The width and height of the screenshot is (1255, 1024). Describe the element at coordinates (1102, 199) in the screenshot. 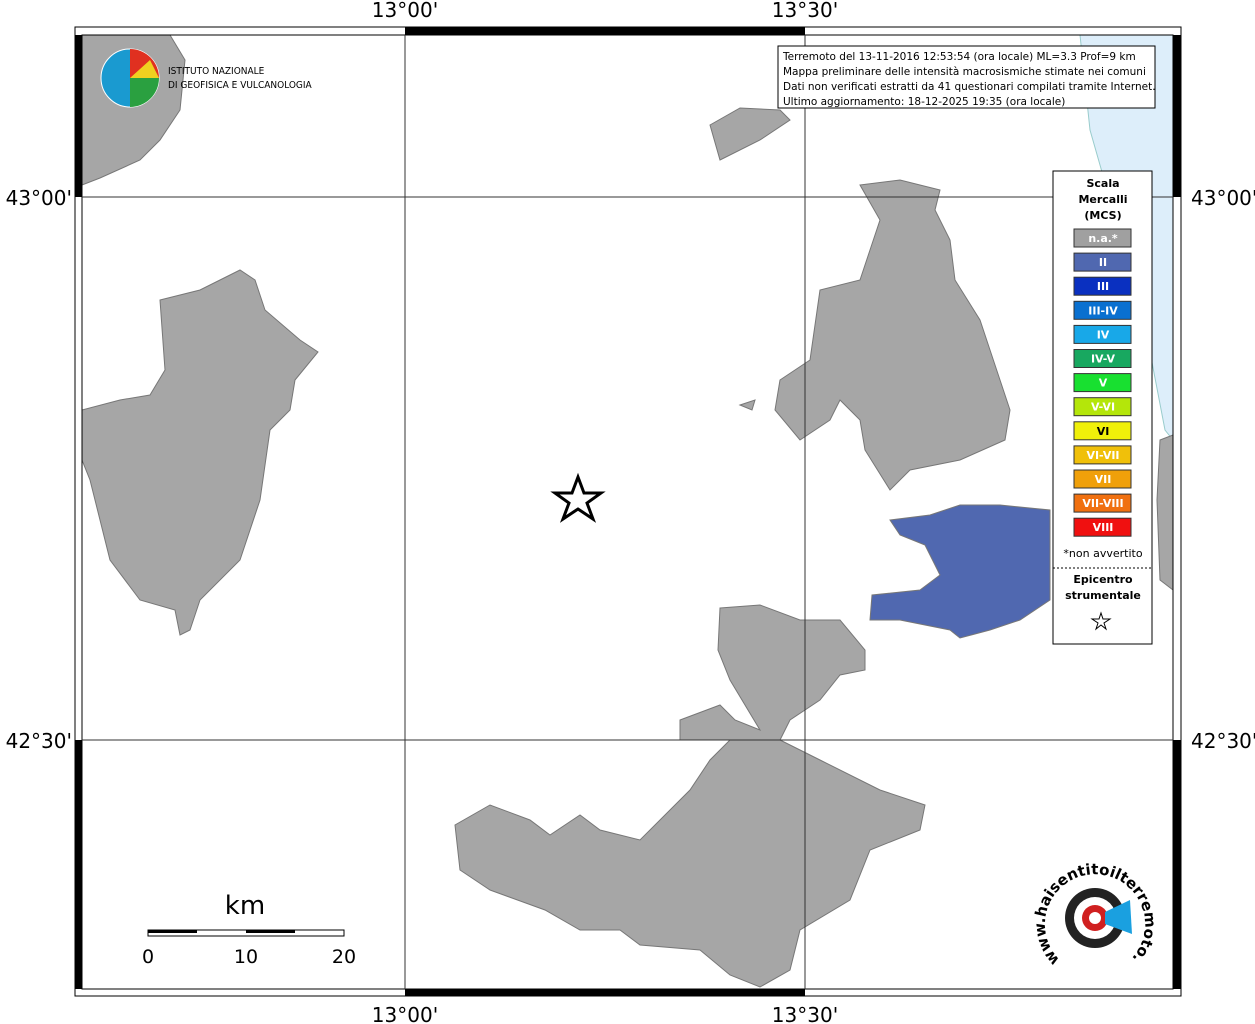

I see `legend-title: Mercalli` at that location.